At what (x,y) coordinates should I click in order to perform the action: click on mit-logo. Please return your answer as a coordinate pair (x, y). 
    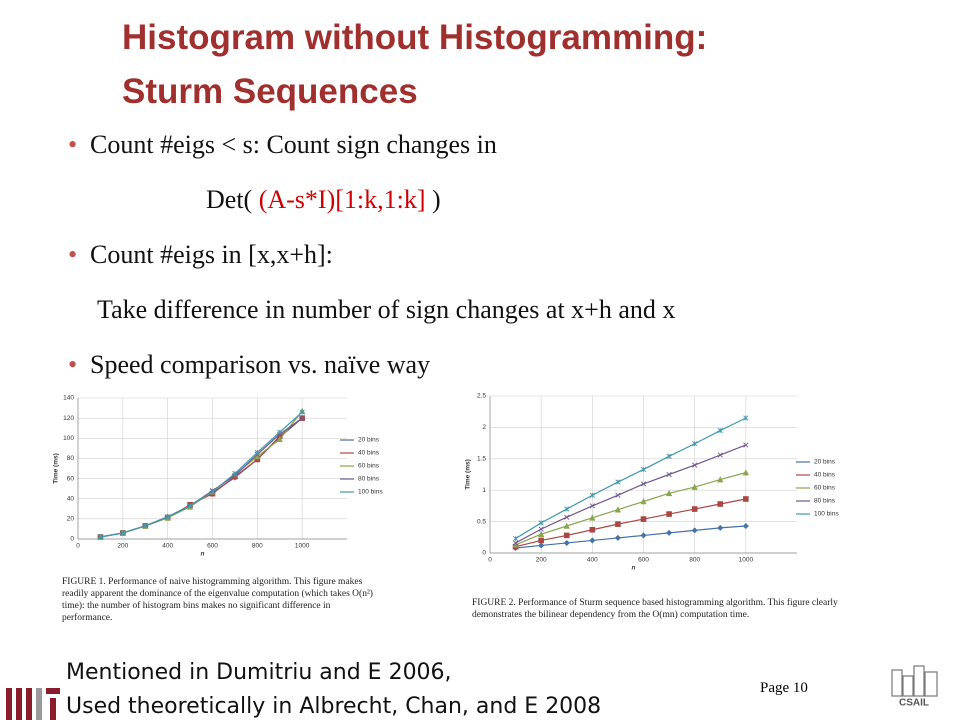
    Looking at the image, I should click on (33, 704).